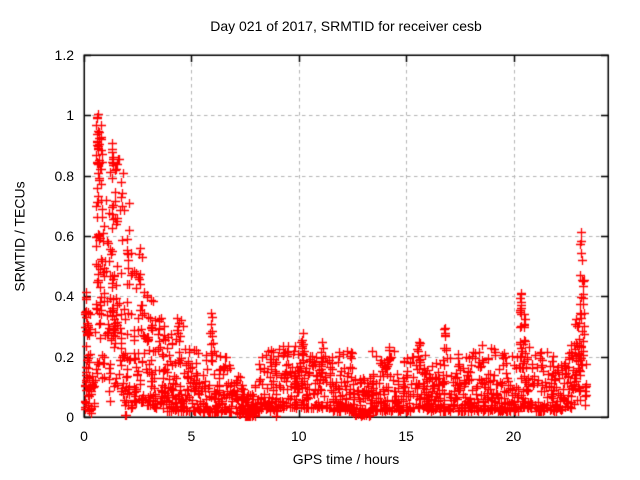 The image size is (640, 480). What do you see at coordinates (64, 55) in the screenshot?
I see `y-tick-label: 1.2` at bounding box center [64, 55].